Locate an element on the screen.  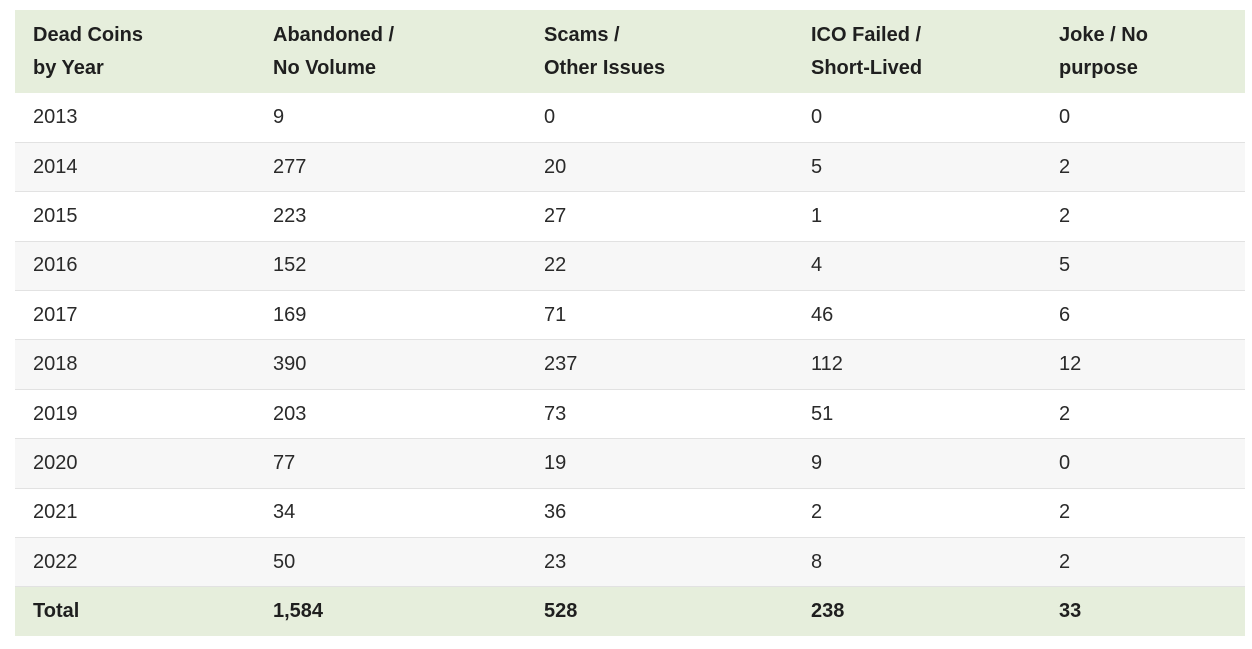
table-row: 2016 152 22 4 5 is located at coordinates (630, 266).